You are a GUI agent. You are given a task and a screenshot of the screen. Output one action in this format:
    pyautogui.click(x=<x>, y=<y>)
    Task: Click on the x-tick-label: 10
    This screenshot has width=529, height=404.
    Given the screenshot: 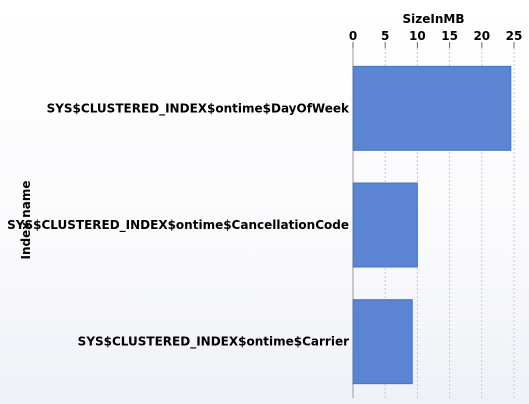 What is the action you would take?
    pyautogui.click(x=417, y=36)
    